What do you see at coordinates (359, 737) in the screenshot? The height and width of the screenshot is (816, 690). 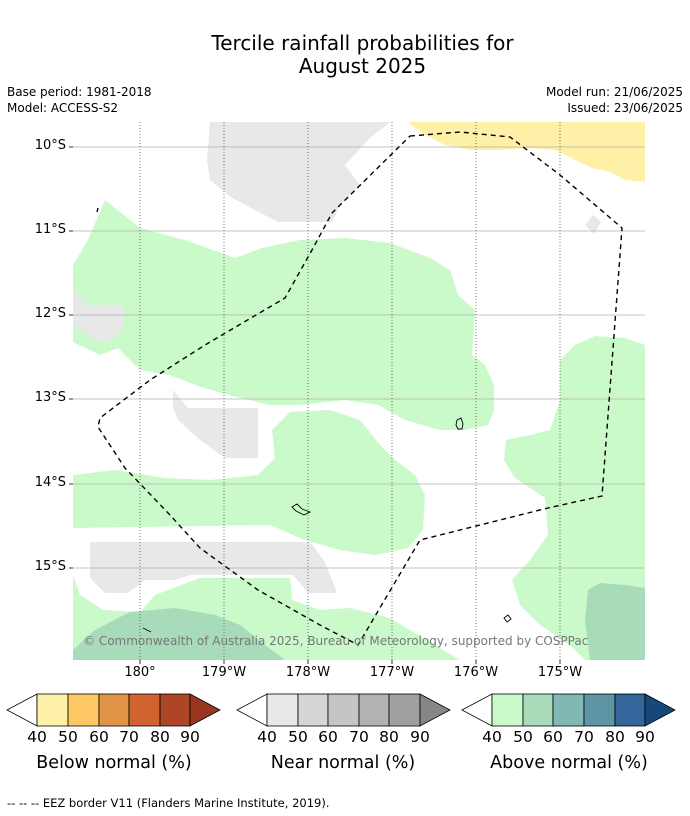 I see `near-tick-70: 70` at bounding box center [359, 737].